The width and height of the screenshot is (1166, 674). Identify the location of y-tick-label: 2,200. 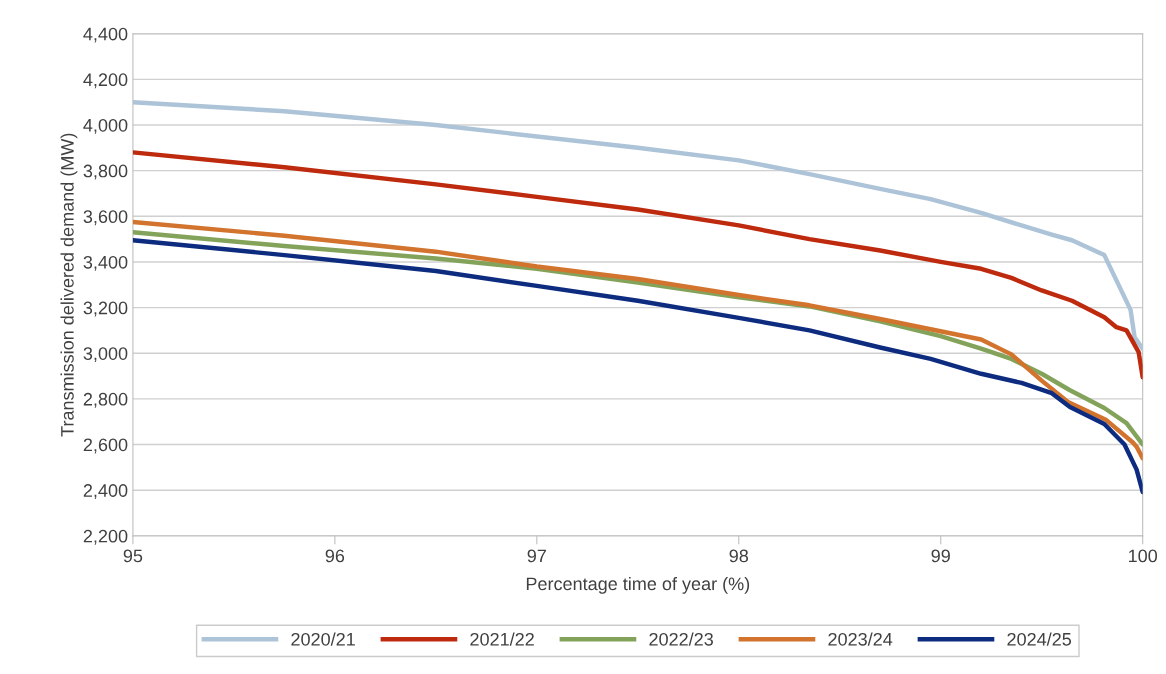
(105, 537).